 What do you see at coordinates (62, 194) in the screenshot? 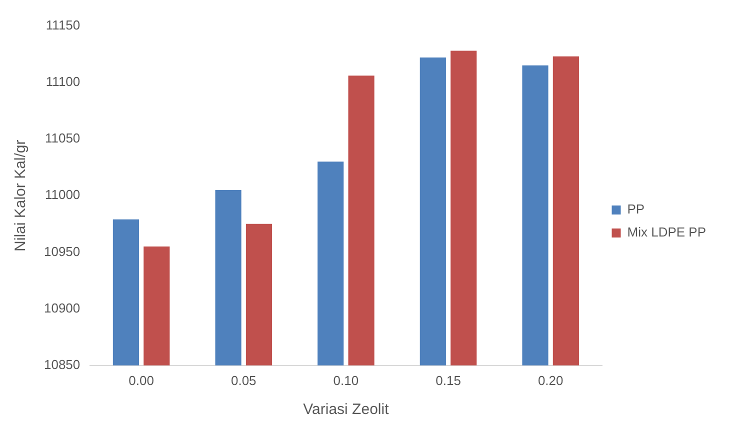
I see `y-tick-label: 11000` at bounding box center [62, 194].